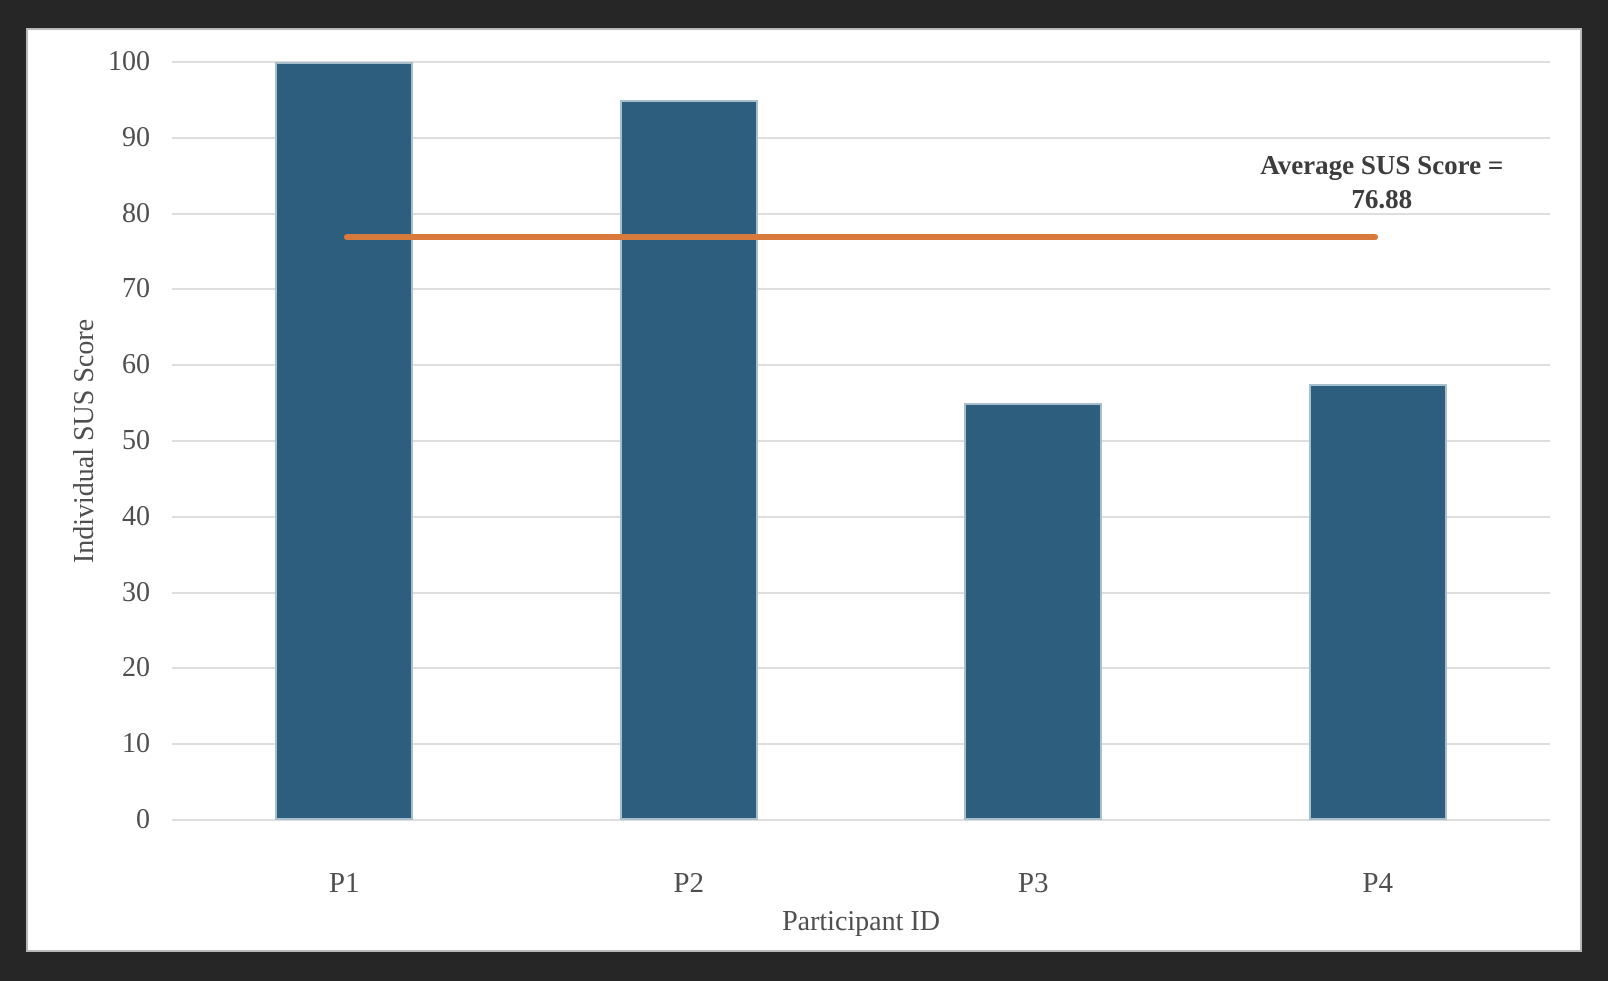 The width and height of the screenshot is (1608, 981). What do you see at coordinates (136, 365) in the screenshot?
I see `y-tick-label: 60` at bounding box center [136, 365].